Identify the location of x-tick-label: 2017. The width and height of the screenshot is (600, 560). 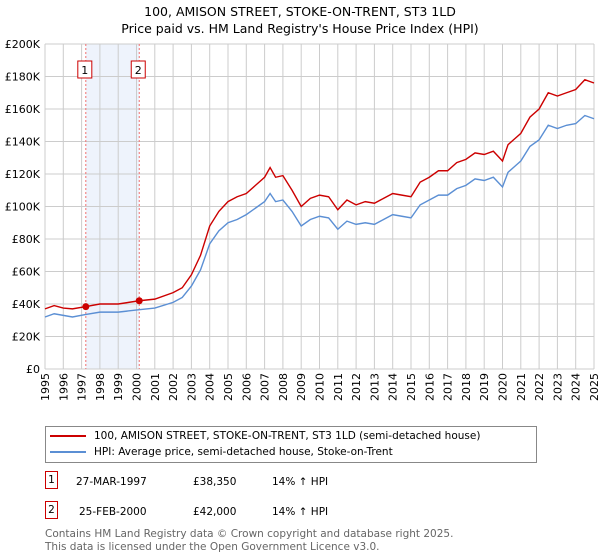
(448, 387).